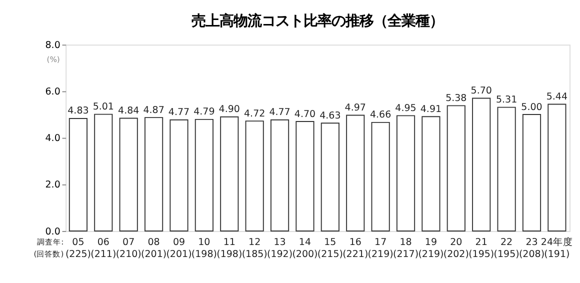 This screenshot has height=283, width=580. What do you see at coordinates (330, 248) in the screenshot?
I see `x-tick-label: 15 (215)` at bounding box center [330, 248].